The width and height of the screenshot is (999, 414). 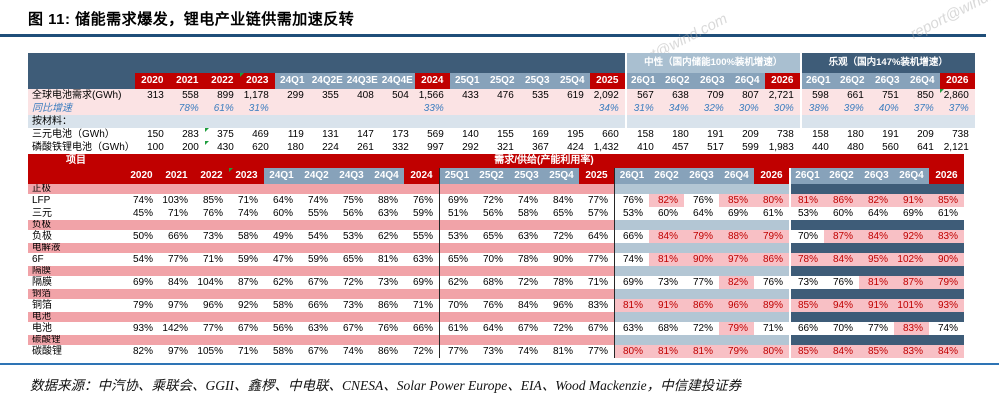 I want to click on data-cell: 31%, so click(x=257, y=108).